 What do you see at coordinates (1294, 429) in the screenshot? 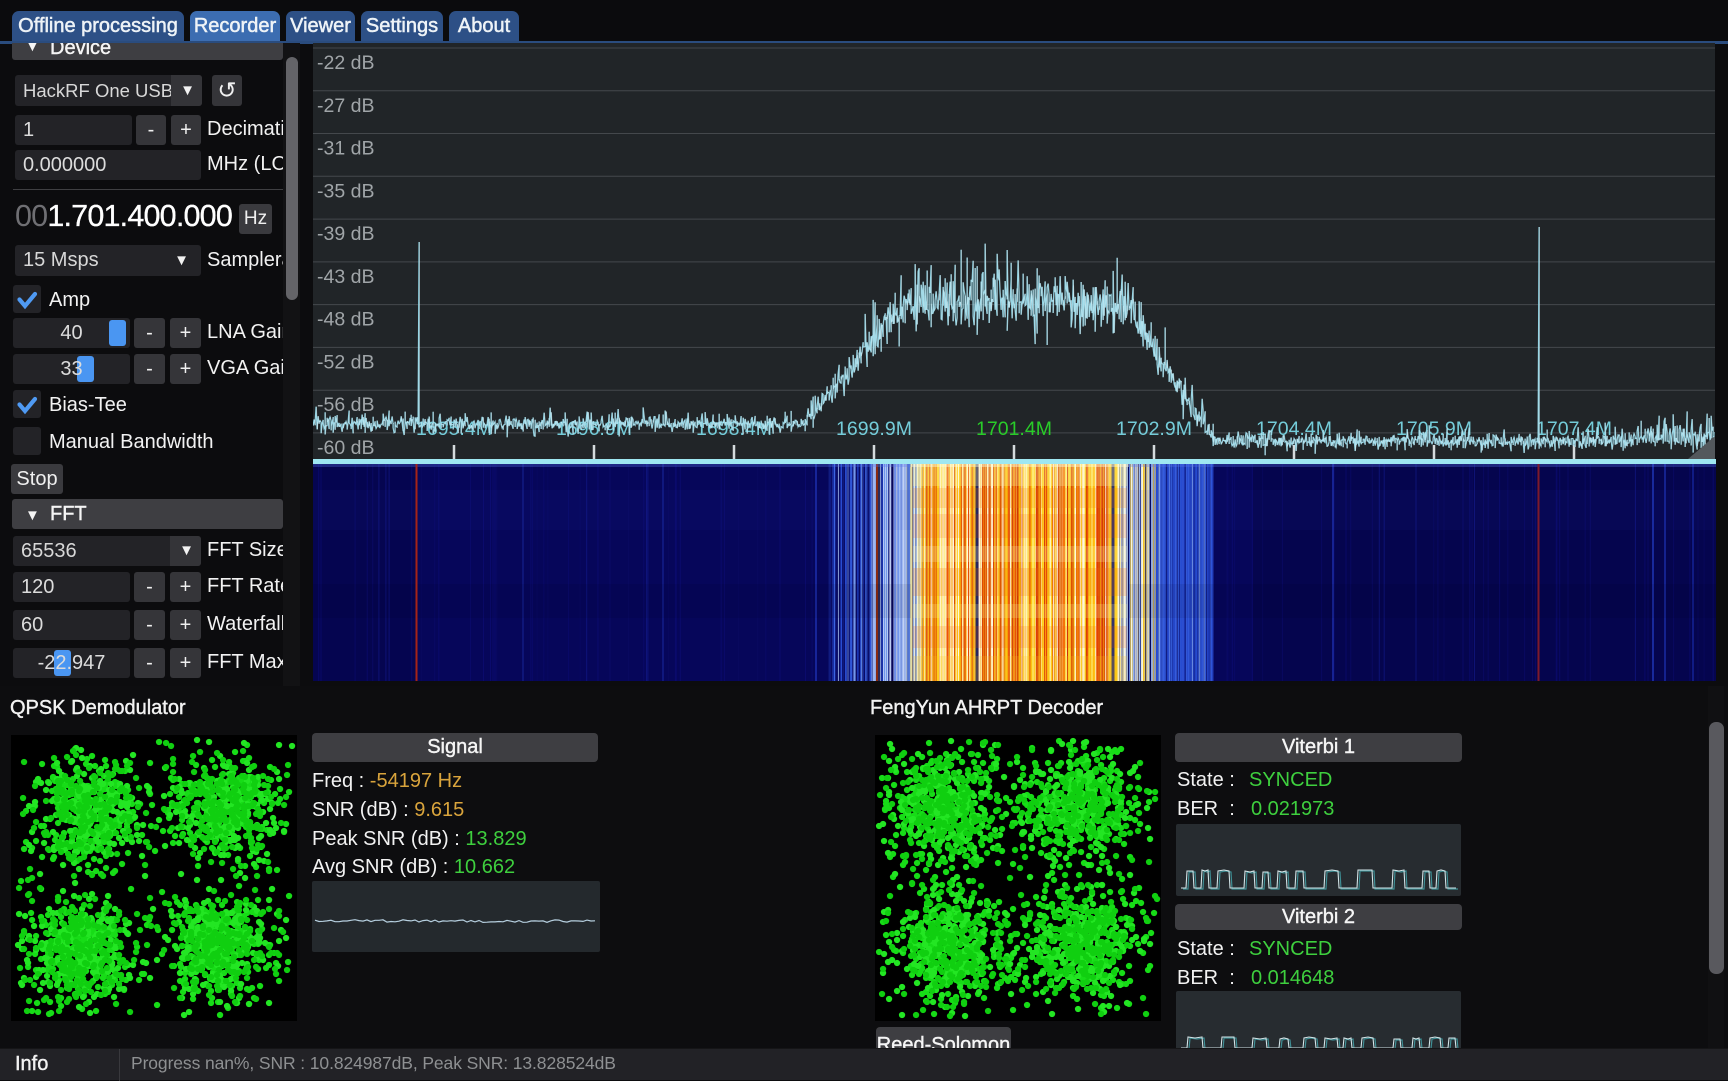
I see `svg-text: 1704.4M` at bounding box center [1294, 429].